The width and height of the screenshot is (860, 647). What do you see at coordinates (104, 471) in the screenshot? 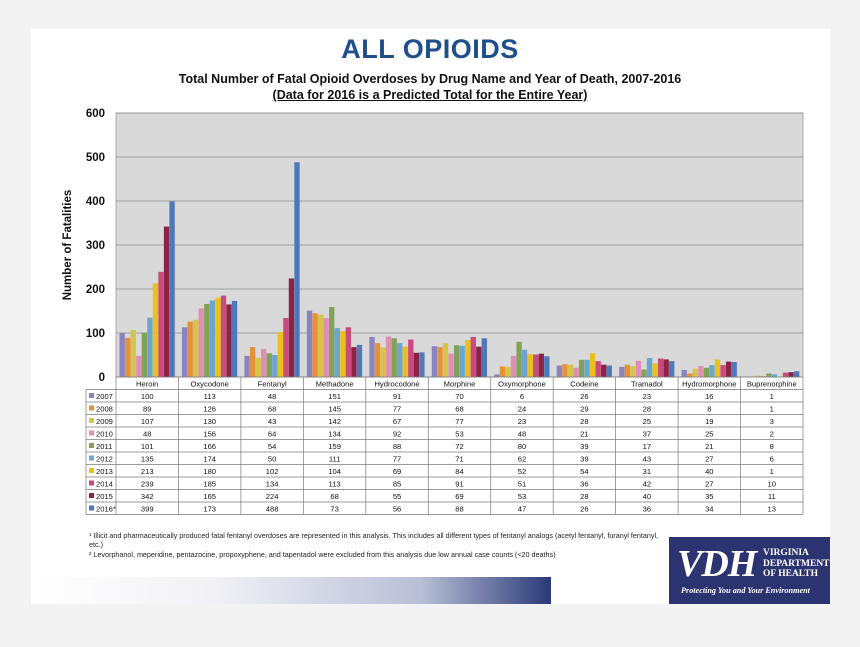
I see `legend-label: 2013` at bounding box center [104, 471].